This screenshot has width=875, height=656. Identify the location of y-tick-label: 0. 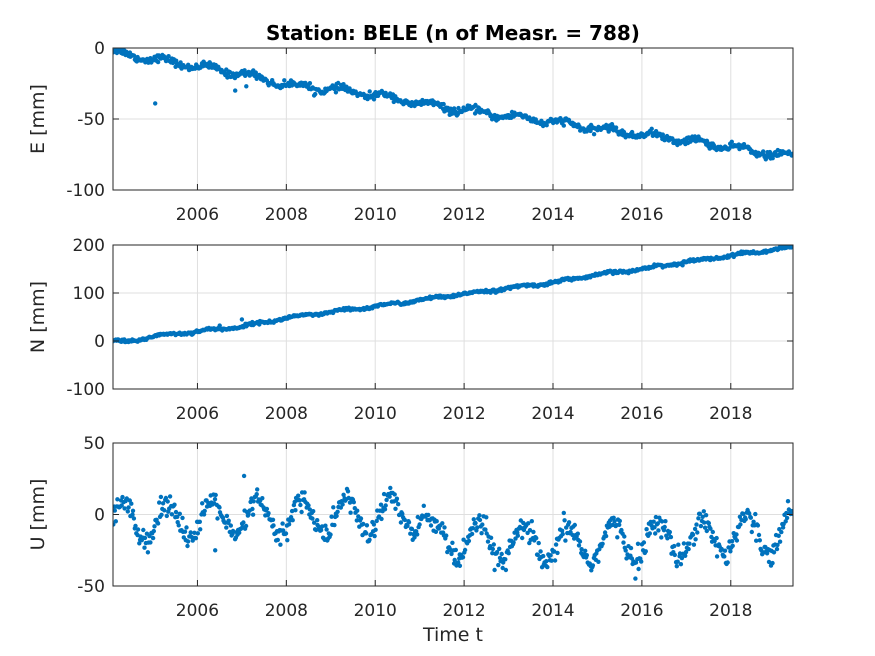
(99, 342).